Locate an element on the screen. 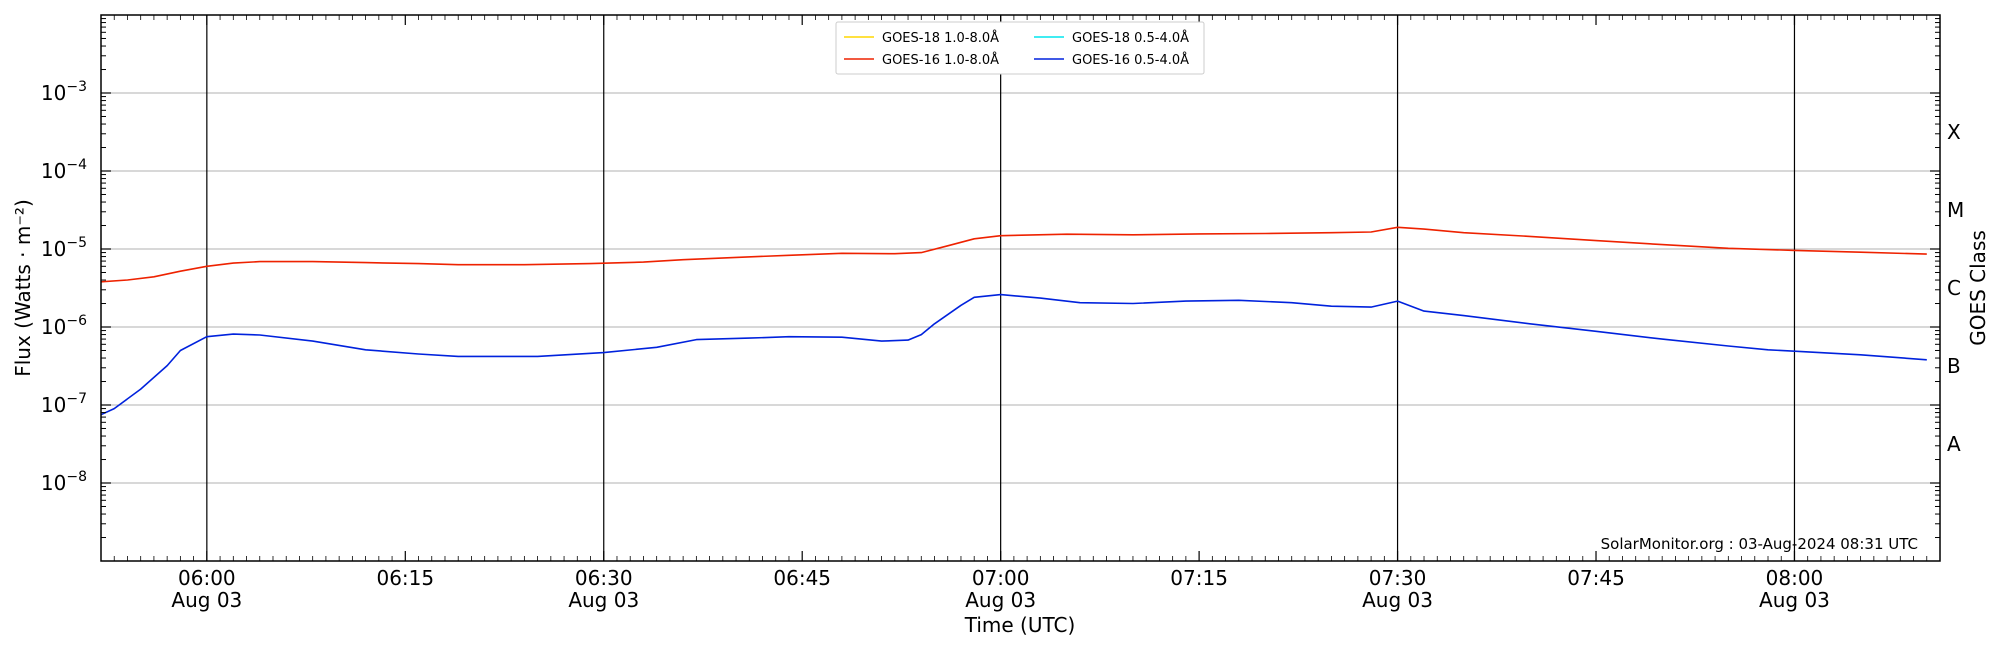 The image size is (2000, 650). y-axis-title: Flux (Watts · m⁻²) is located at coordinates (23, 288).